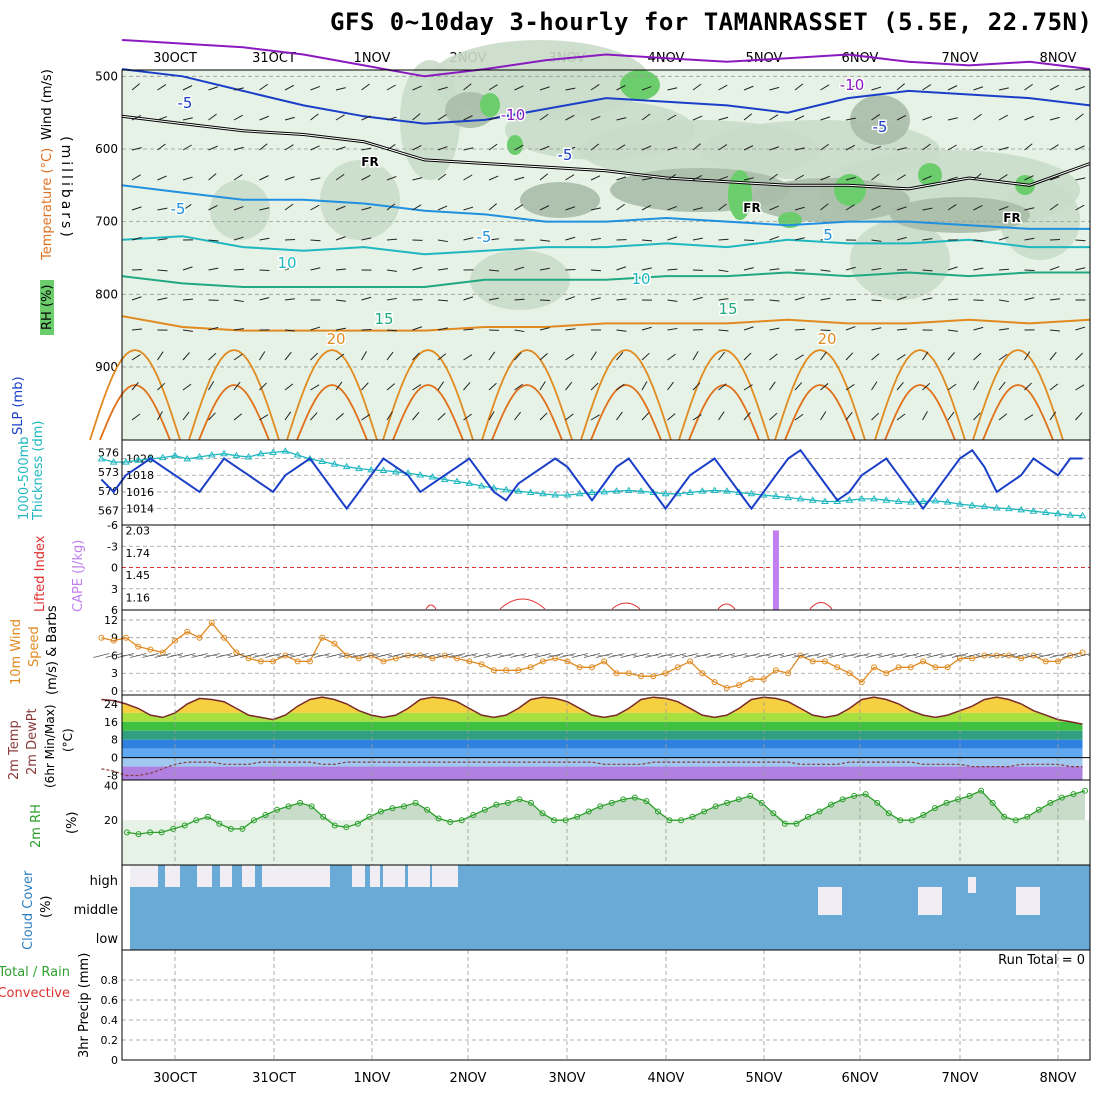 This screenshot has height=1100, width=1100. Describe the element at coordinates (826, 339) in the screenshot. I see `contour-label-13: 20` at that location.